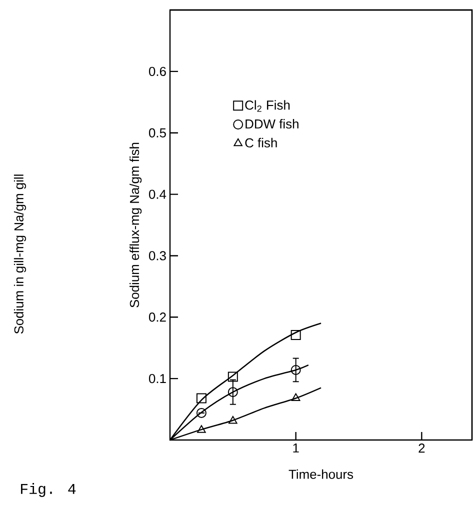 The height and width of the screenshot is (507, 474). Describe the element at coordinates (48, 490) in the screenshot. I see `caption: Fig. 4` at that location.